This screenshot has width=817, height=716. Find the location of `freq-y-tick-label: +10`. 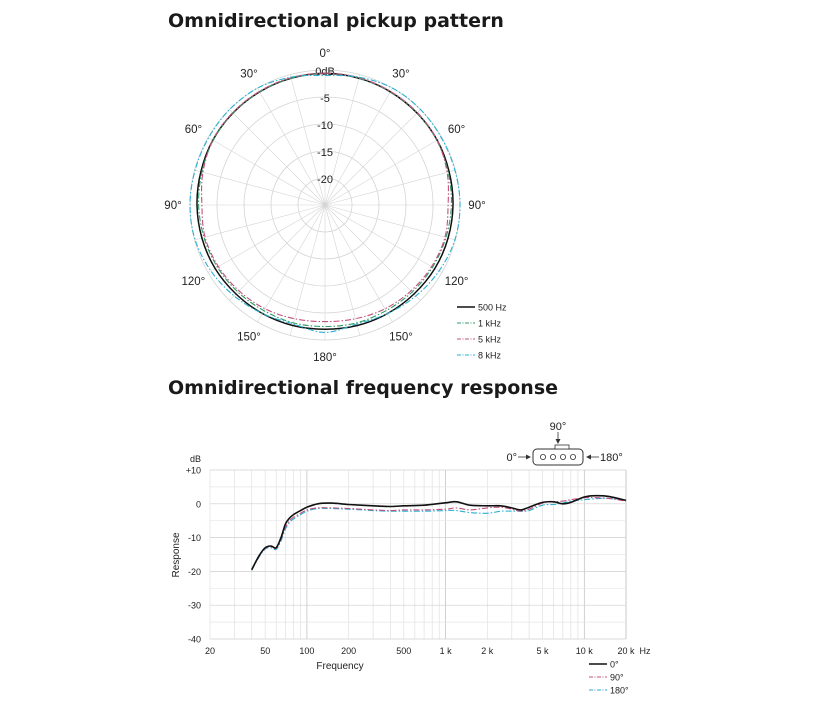

freq-y-tick-label: +10 is located at coordinates (193, 471).